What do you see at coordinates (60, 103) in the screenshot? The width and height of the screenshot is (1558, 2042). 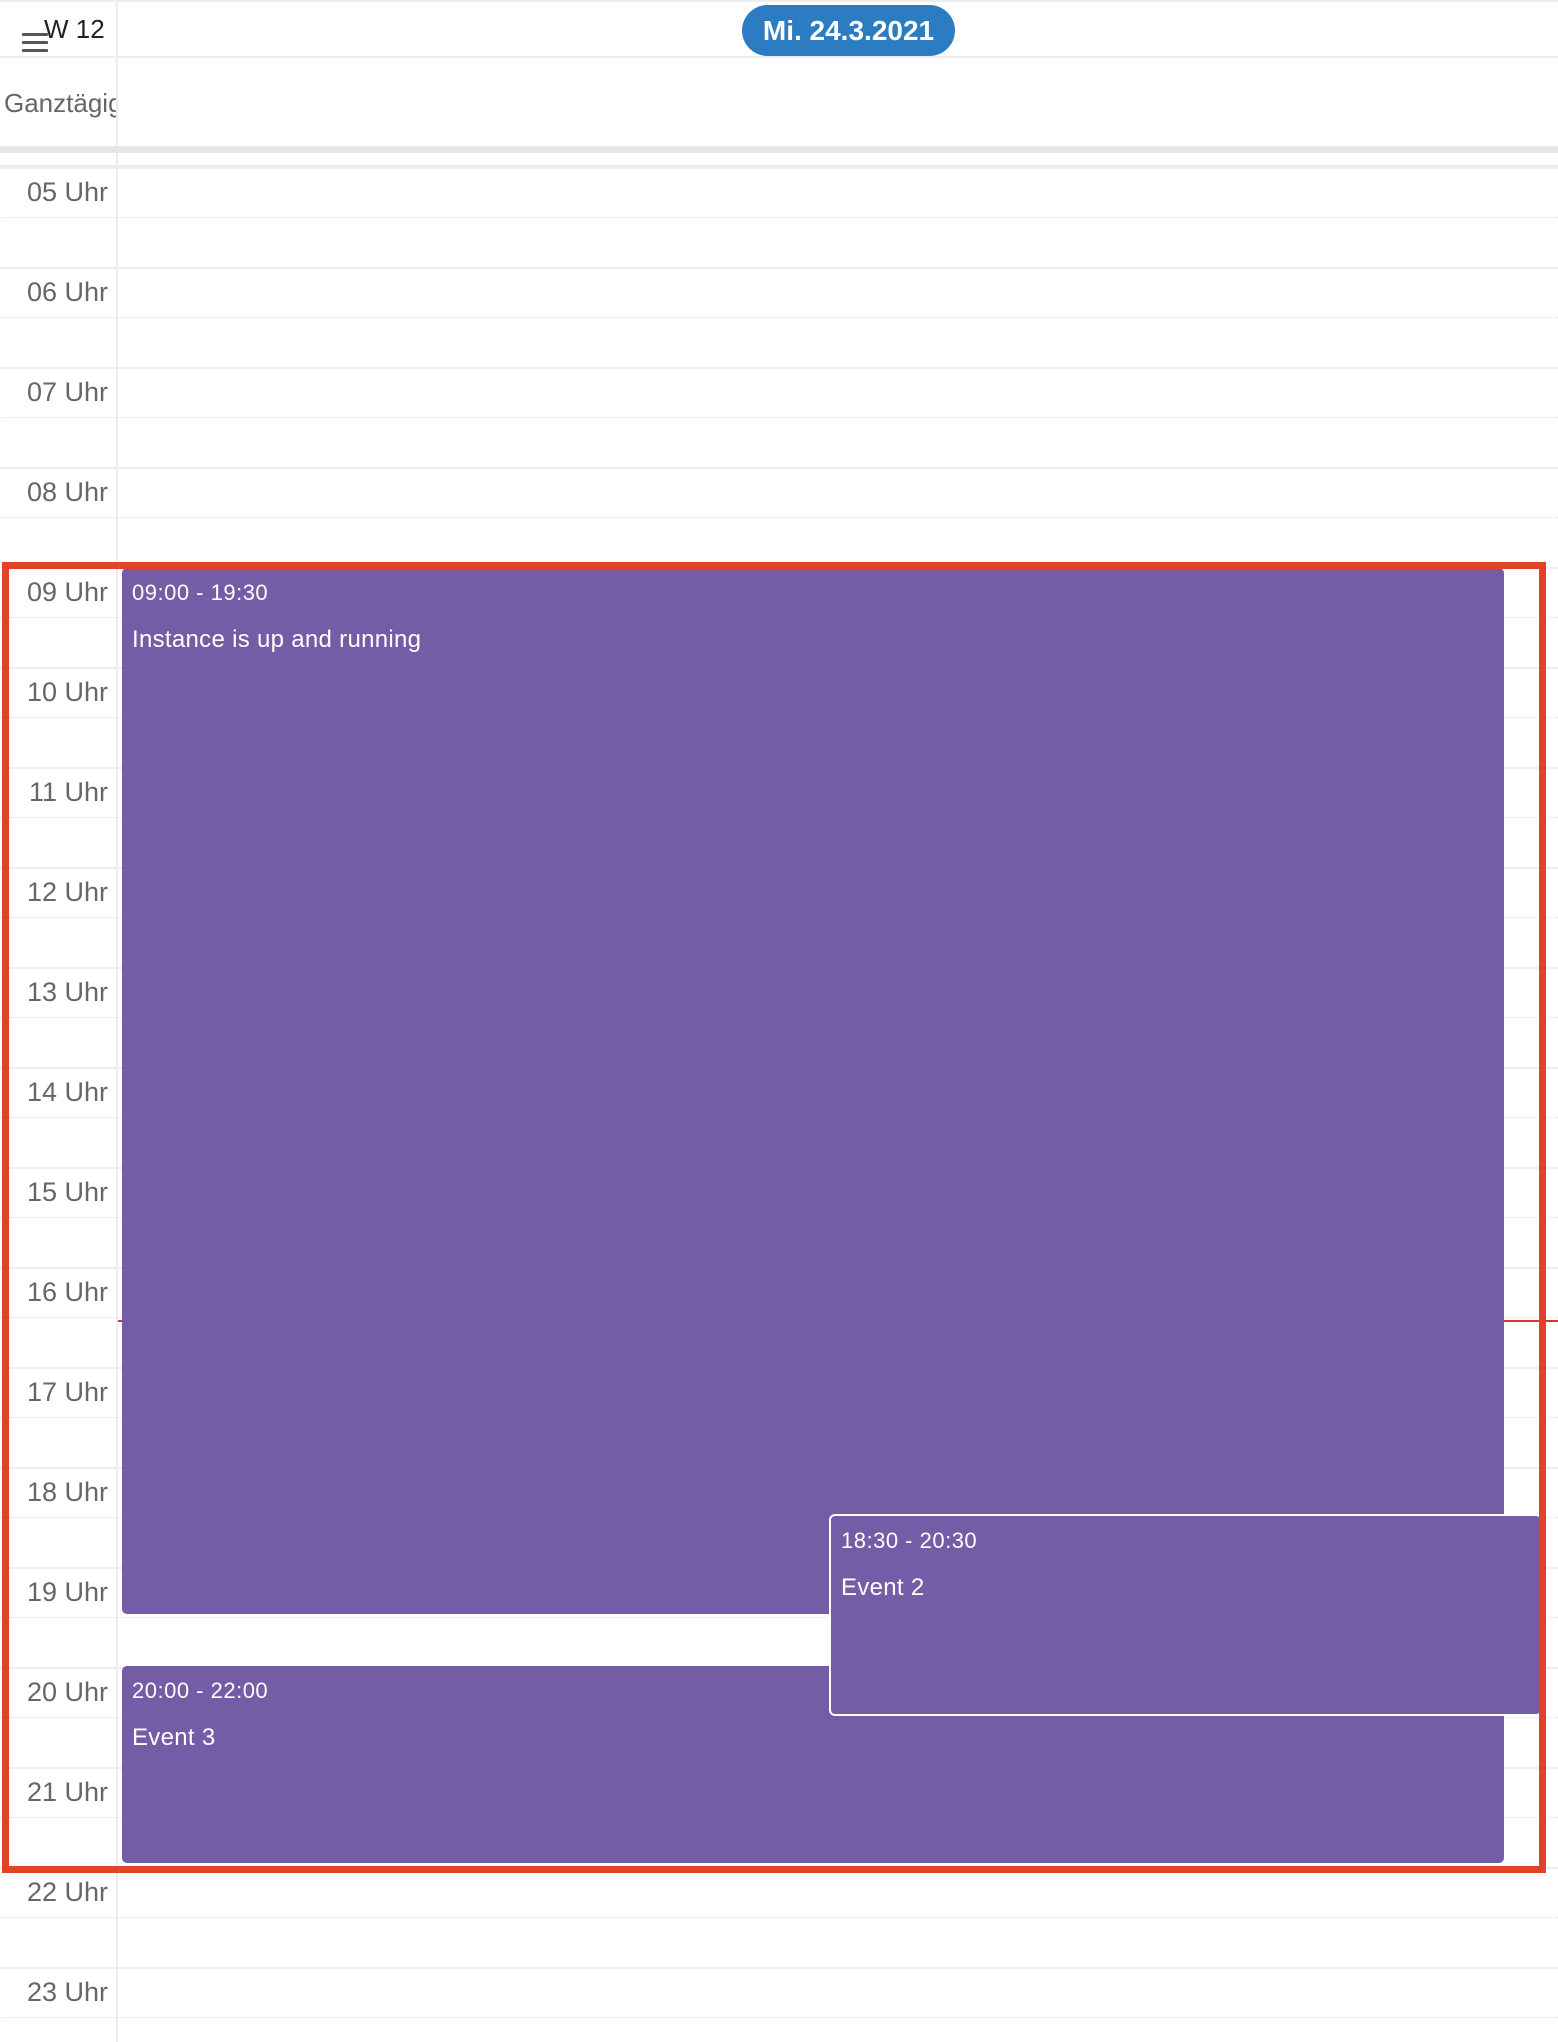 I see `all-day-label: Ganztägig` at bounding box center [60, 103].